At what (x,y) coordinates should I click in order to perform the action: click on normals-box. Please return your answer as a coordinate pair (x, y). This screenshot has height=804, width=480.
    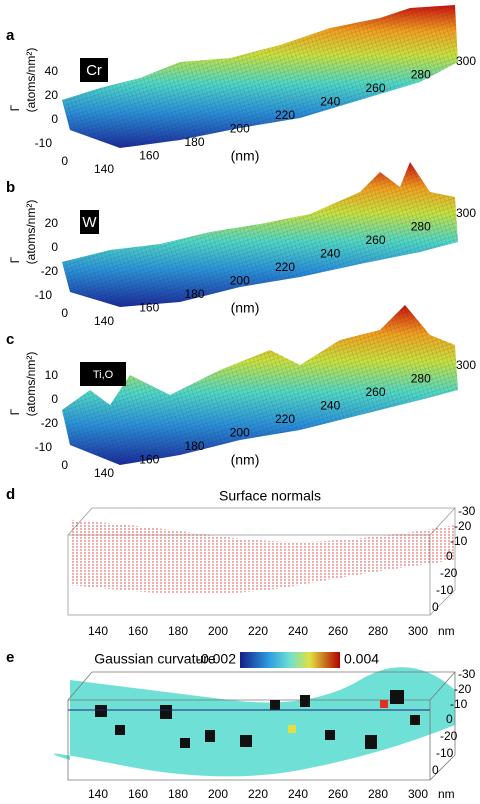
    Looking at the image, I should click on (254, 561).